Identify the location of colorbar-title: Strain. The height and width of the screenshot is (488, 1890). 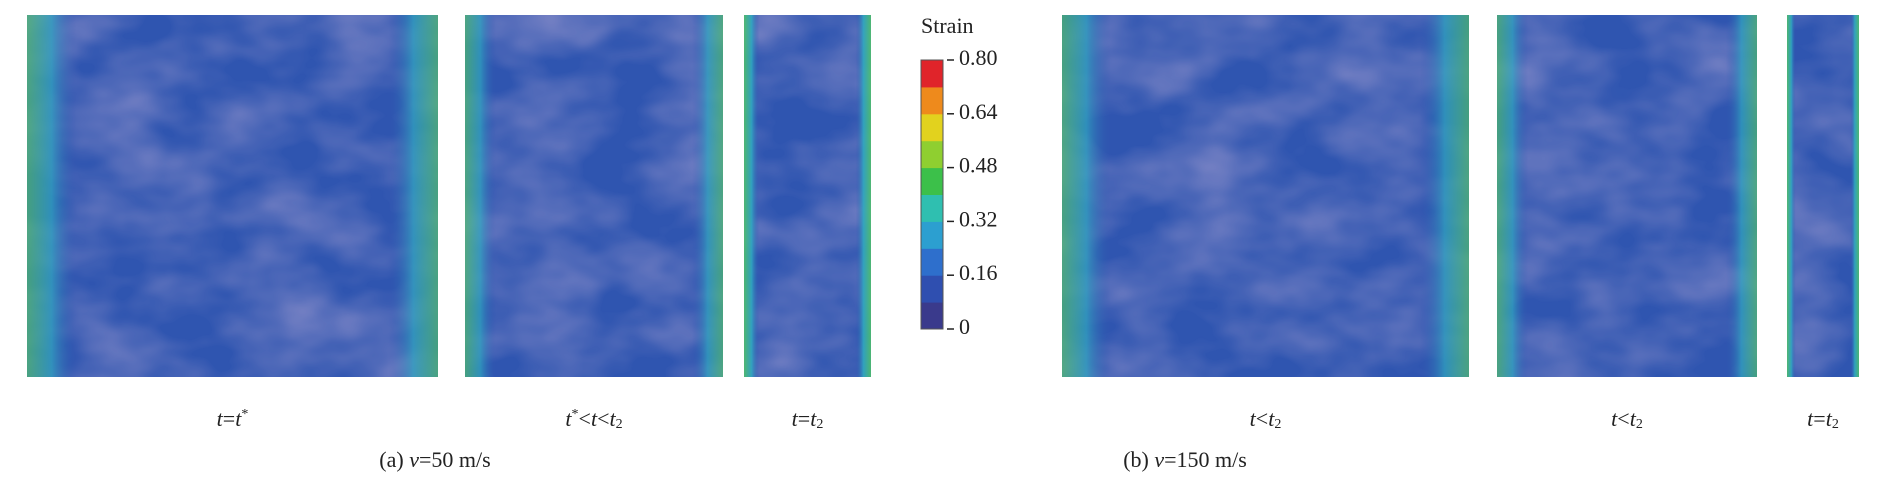
(947, 25).